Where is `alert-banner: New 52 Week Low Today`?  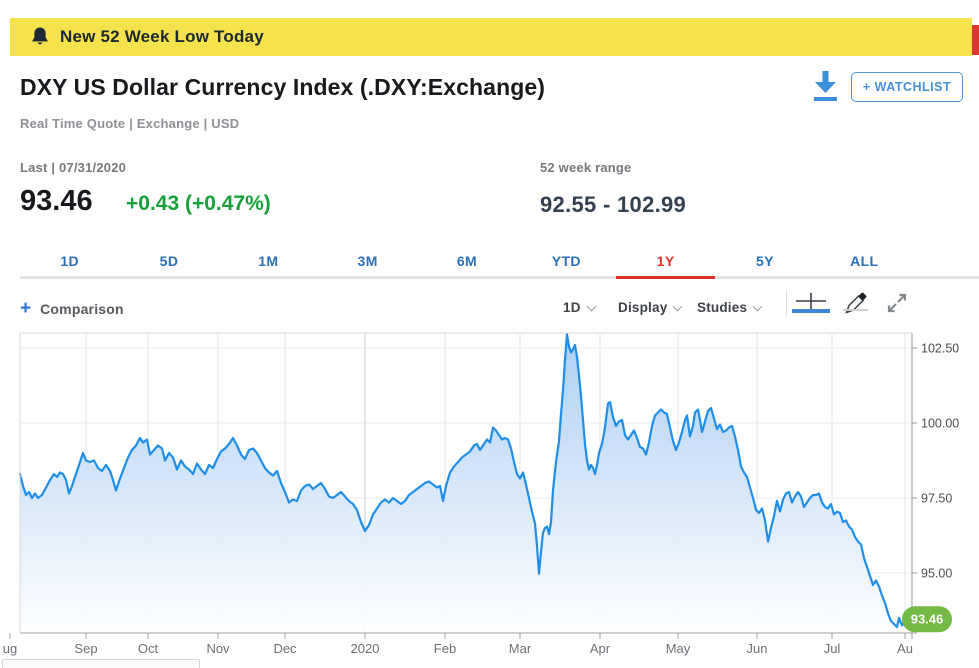
alert-banner: New 52 Week Low Today is located at coordinates (491, 37).